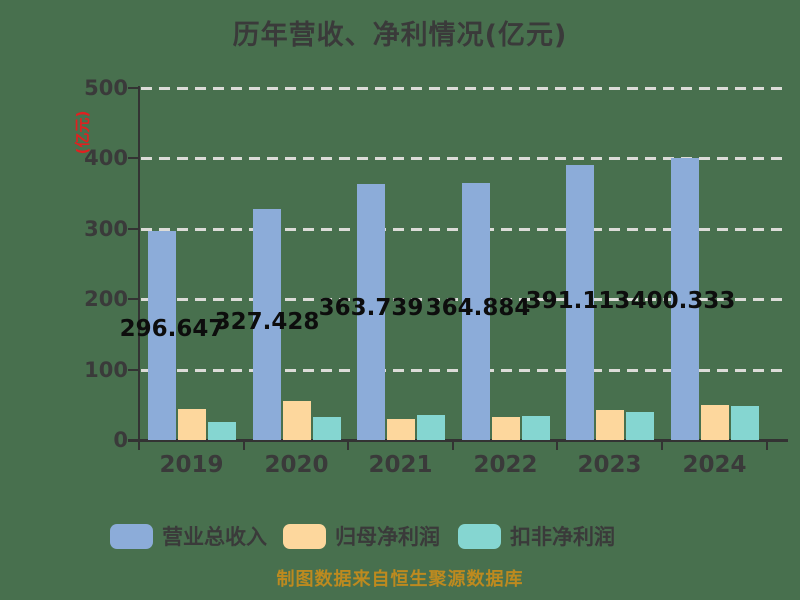 This screenshot has height=600, width=800. I want to click on bar-营业总收入-2022, so click(476, 311).